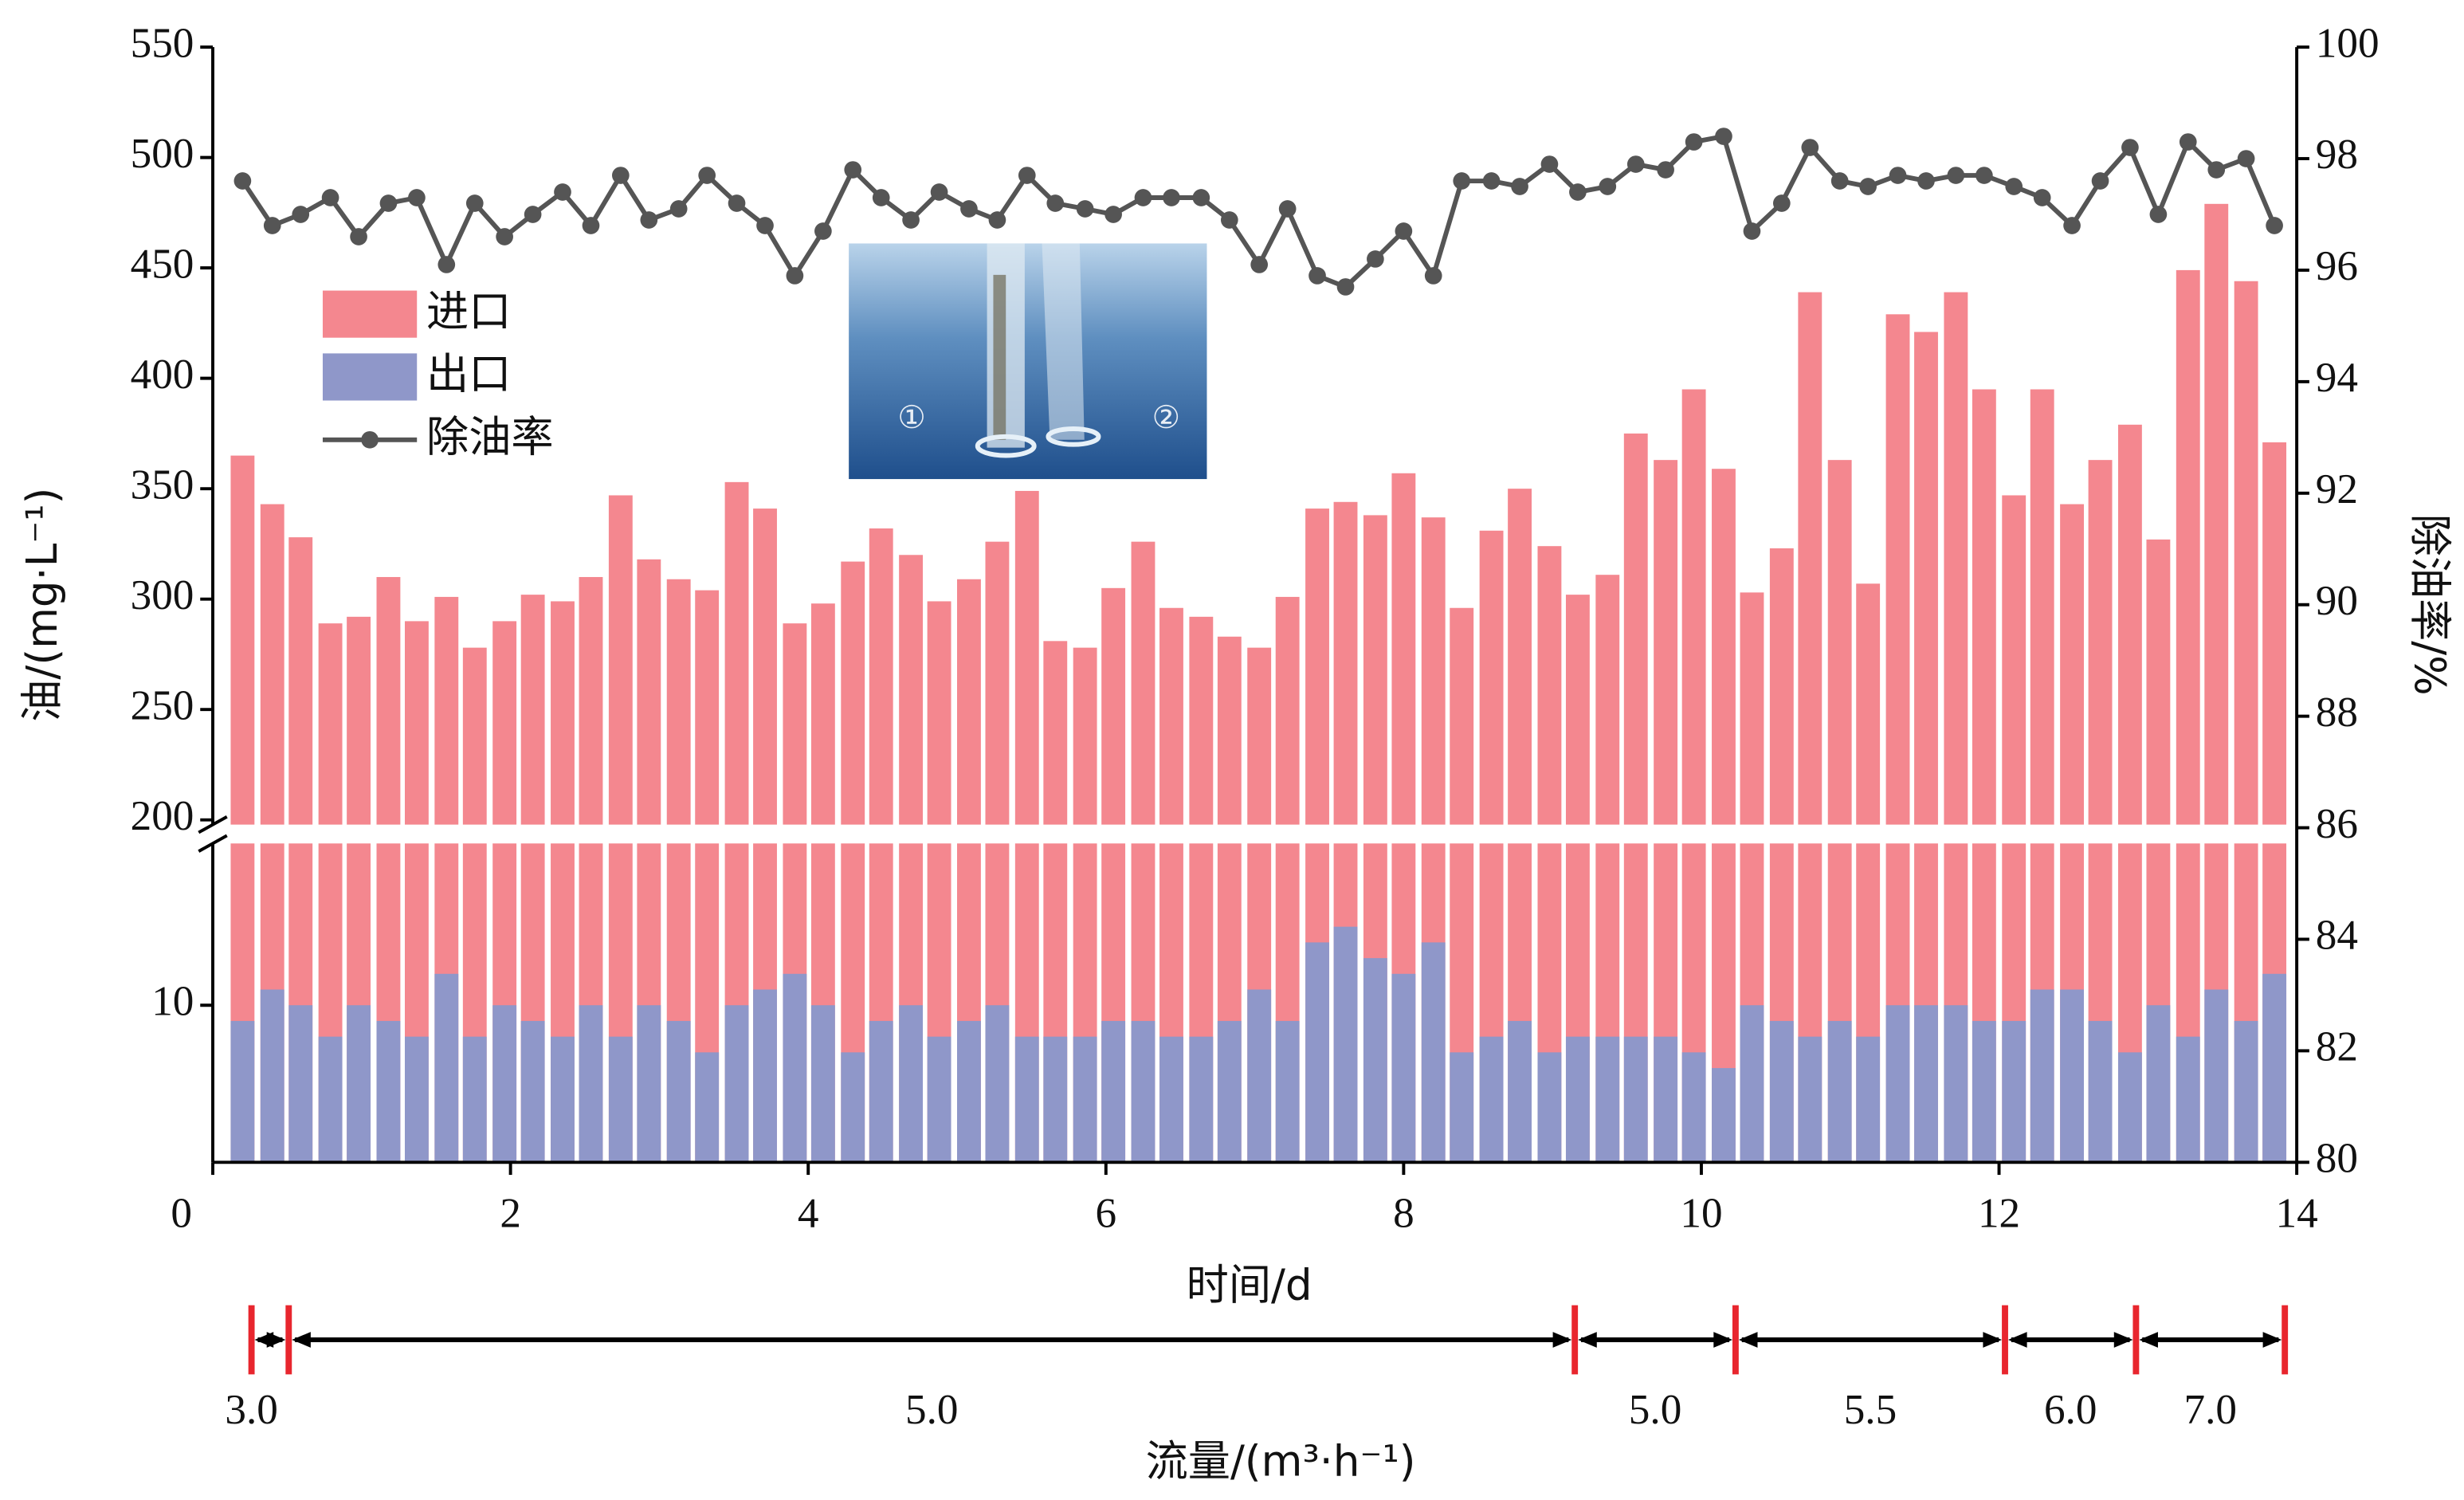 The width and height of the screenshot is (2464, 1500). Describe the element at coordinates (162, 704) in the screenshot. I see `y-tick-label: 250` at that location.